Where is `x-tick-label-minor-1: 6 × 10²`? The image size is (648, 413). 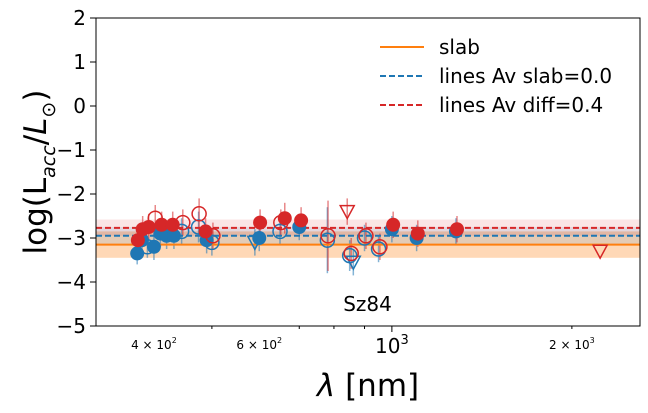
x-tick-label-minor-1: 6 × 10² is located at coordinates (259, 344).